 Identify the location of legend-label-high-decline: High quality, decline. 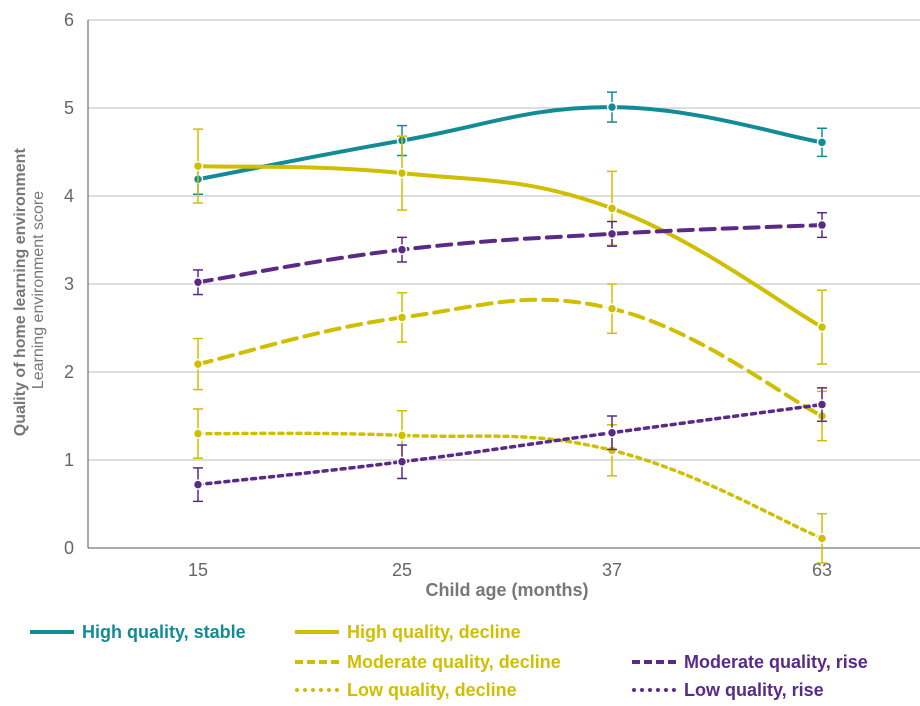
(434, 631).